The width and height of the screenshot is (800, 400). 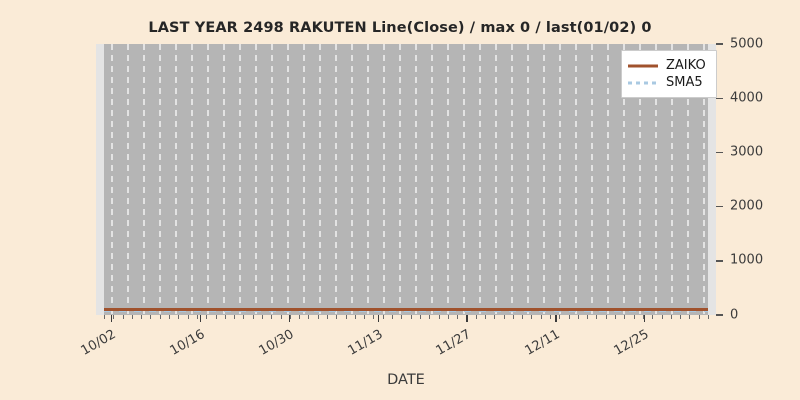 What do you see at coordinates (747, 152) in the screenshot?
I see `y-tick-label: 3000` at bounding box center [747, 152].